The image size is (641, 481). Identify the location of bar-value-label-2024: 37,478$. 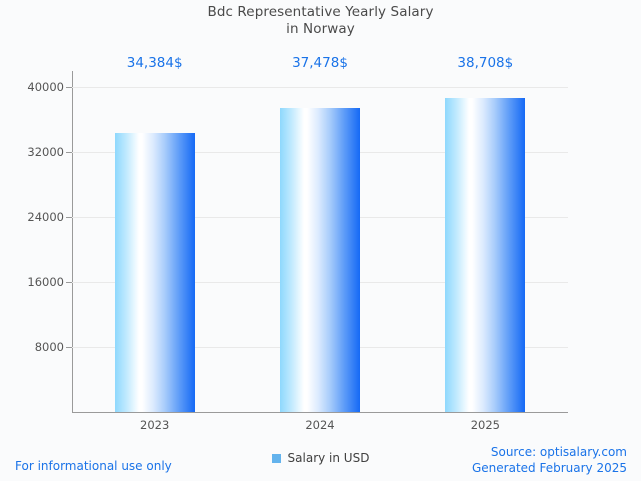
(320, 63).